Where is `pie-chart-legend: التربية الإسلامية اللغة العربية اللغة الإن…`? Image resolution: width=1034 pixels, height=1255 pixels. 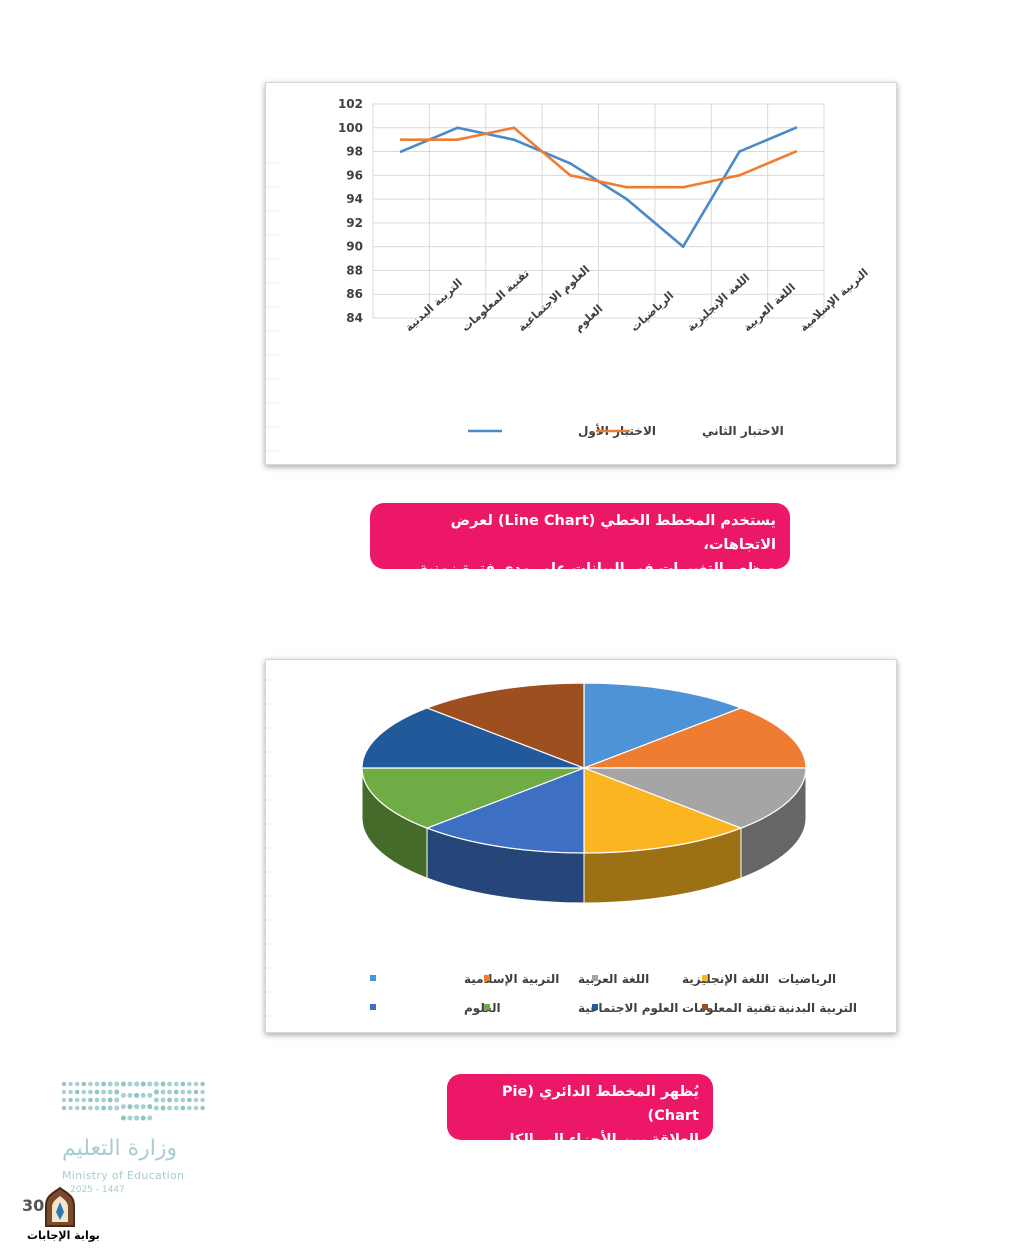 pie-chart-legend: التربية الإسلامية اللغة العربية اللغة الإن… is located at coordinates (613, 994).